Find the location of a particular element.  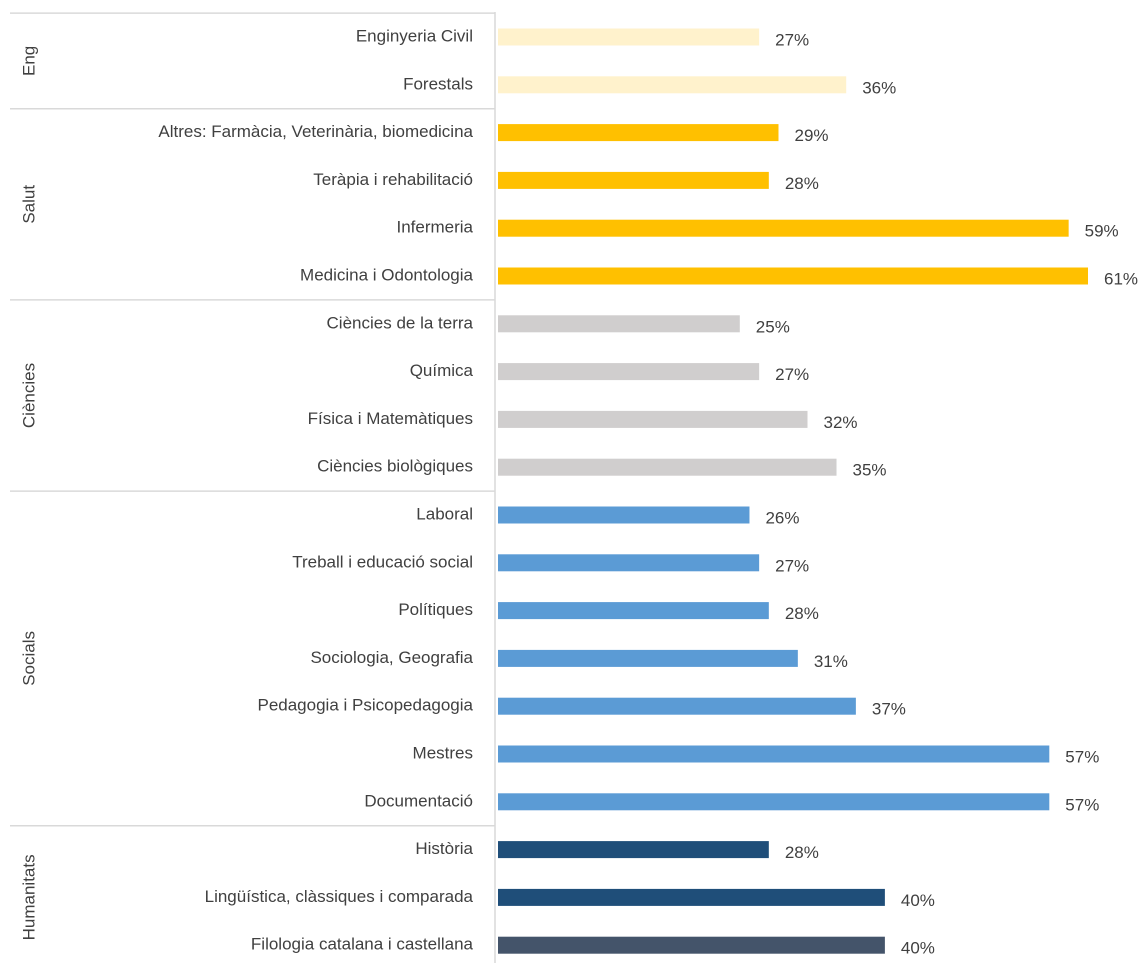

category-label: Enginyeria Civil is located at coordinates (414, 35).